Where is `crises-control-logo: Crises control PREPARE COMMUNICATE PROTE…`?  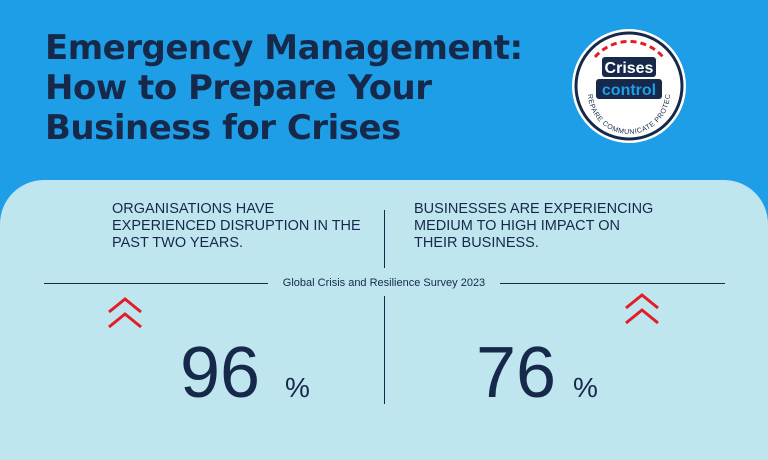
crises-control-logo: Crises control PREPARE COMMUNICATE PROTE… is located at coordinates (628, 85).